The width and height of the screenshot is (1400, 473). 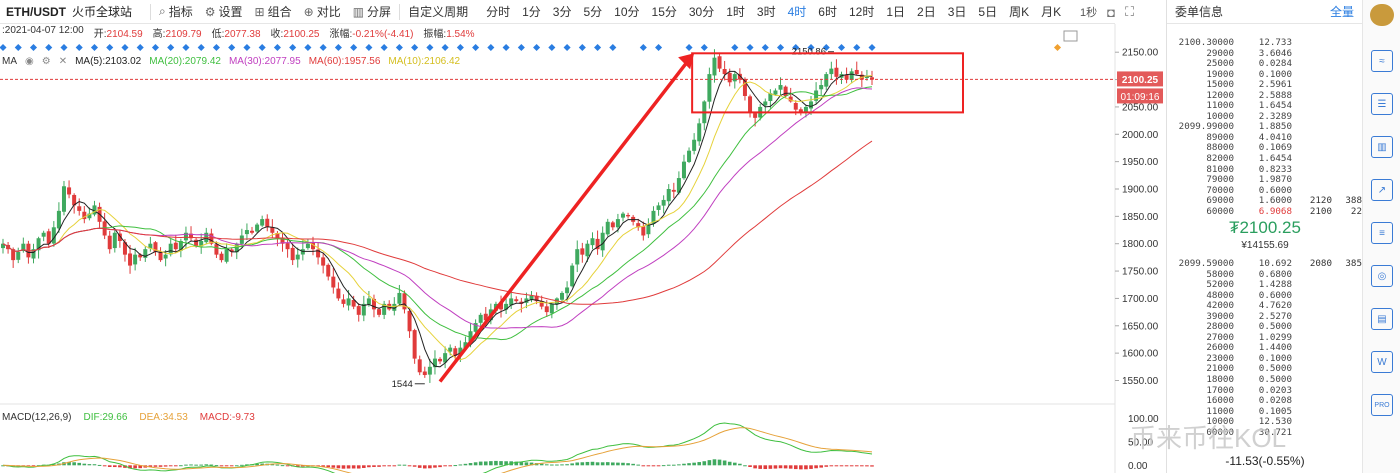 What do you see at coordinates (1382, 276) in the screenshot?
I see `compass-icon: ◎` at bounding box center [1382, 276].